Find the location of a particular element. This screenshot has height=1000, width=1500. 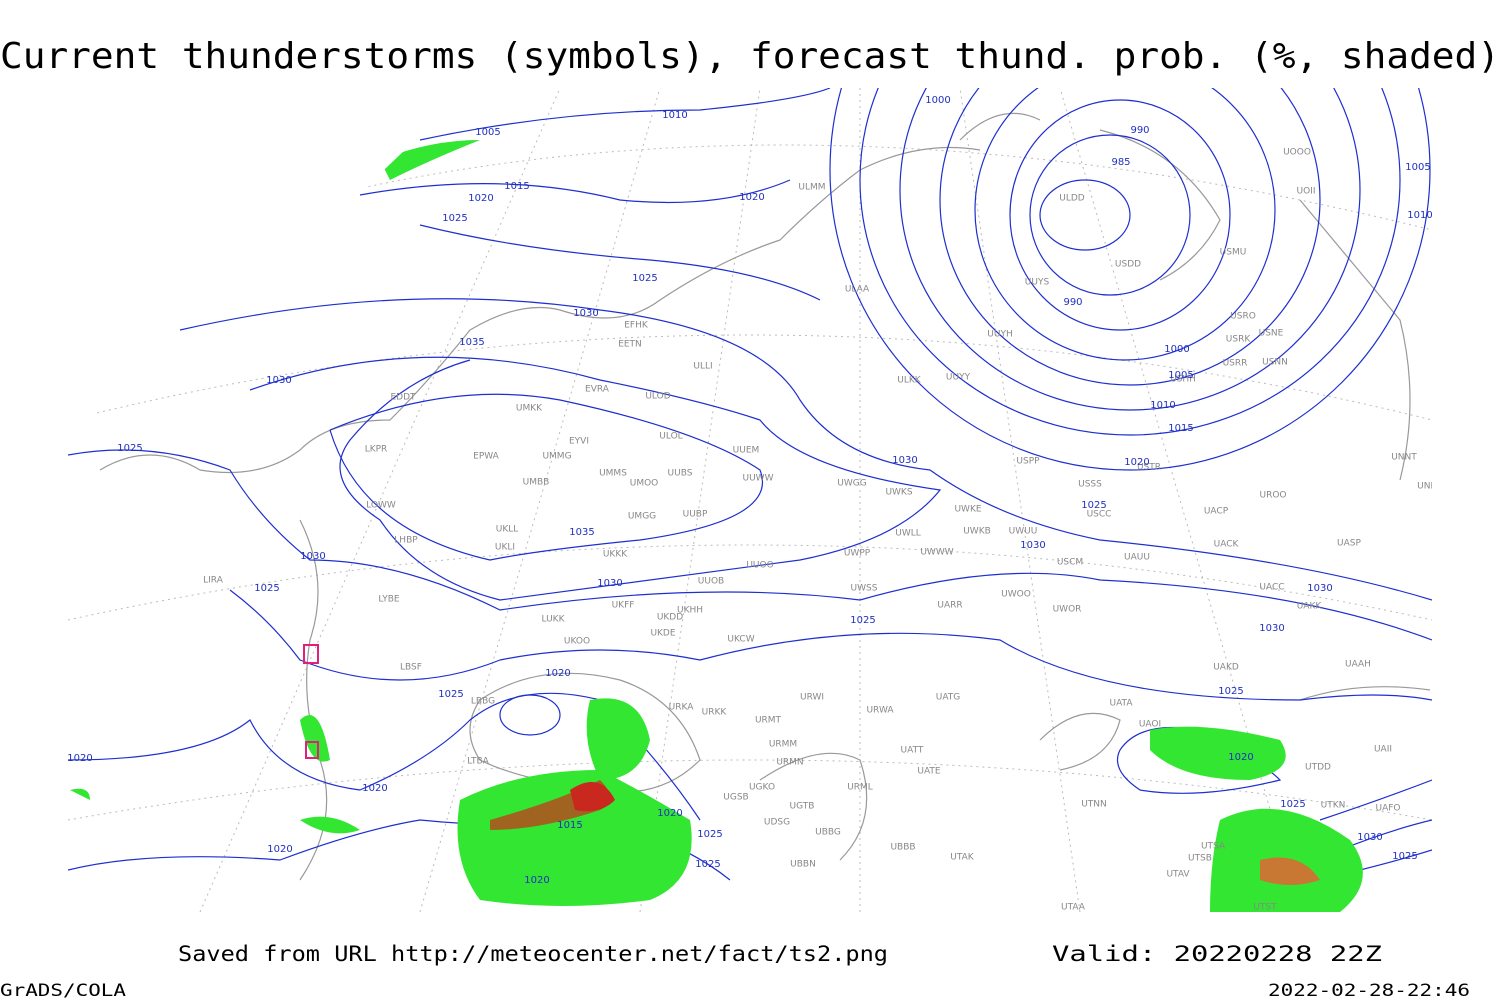

station-label: UWOR is located at coordinates (1067, 610).